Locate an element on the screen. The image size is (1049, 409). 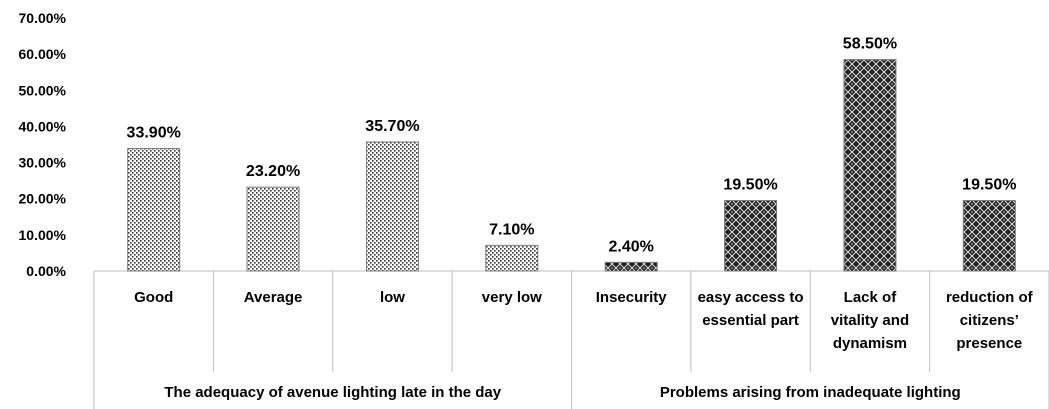
data-label: 35.70% is located at coordinates (392, 126).